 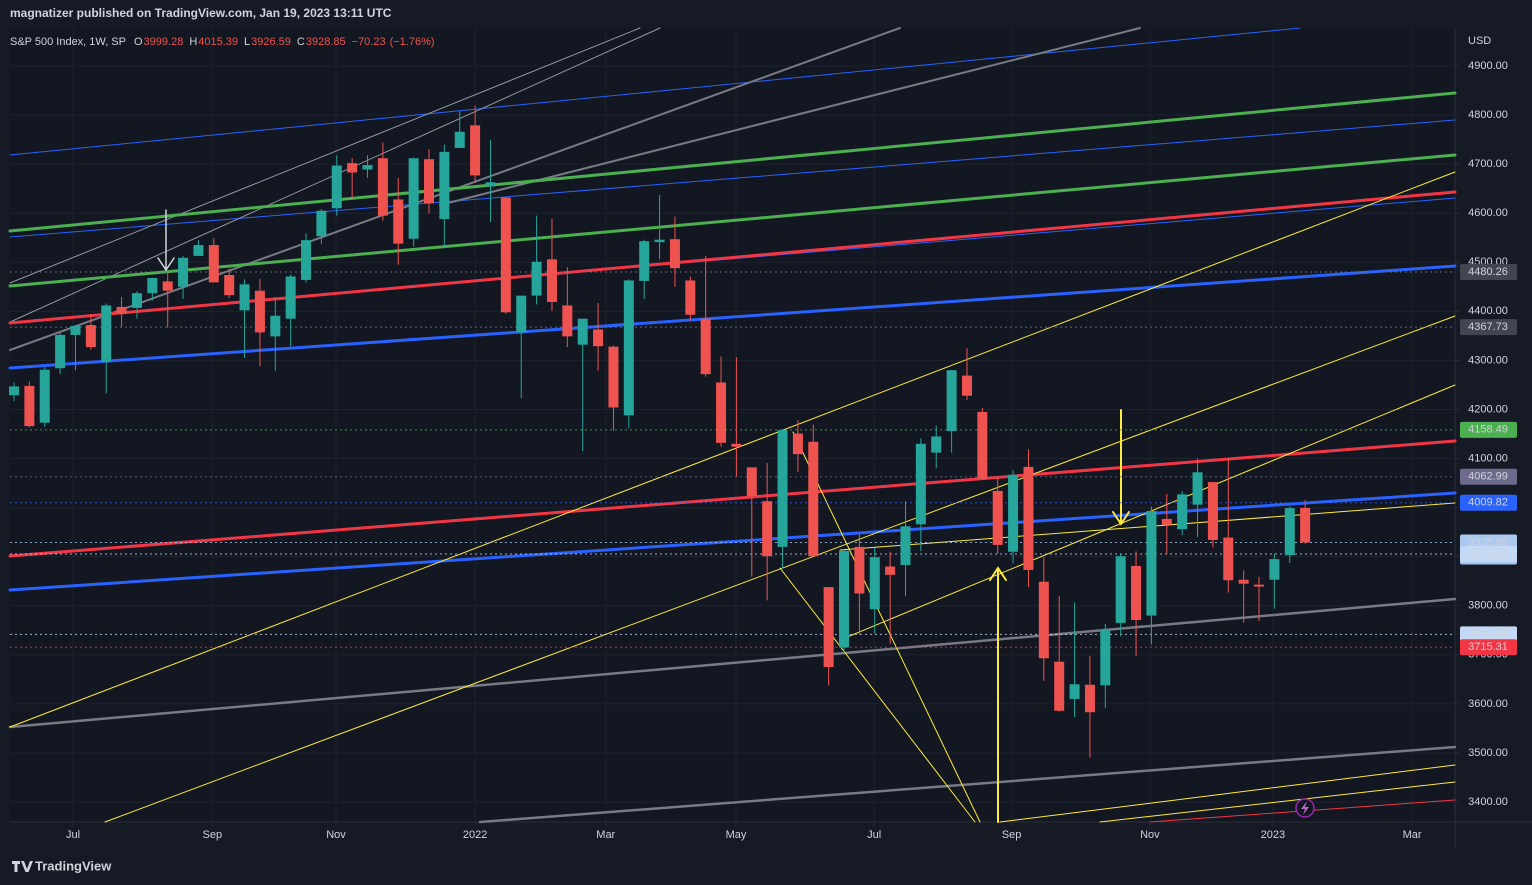 What do you see at coordinates (1488, 606) in the screenshot?
I see `y-tick-label: 3800.00` at bounding box center [1488, 606].